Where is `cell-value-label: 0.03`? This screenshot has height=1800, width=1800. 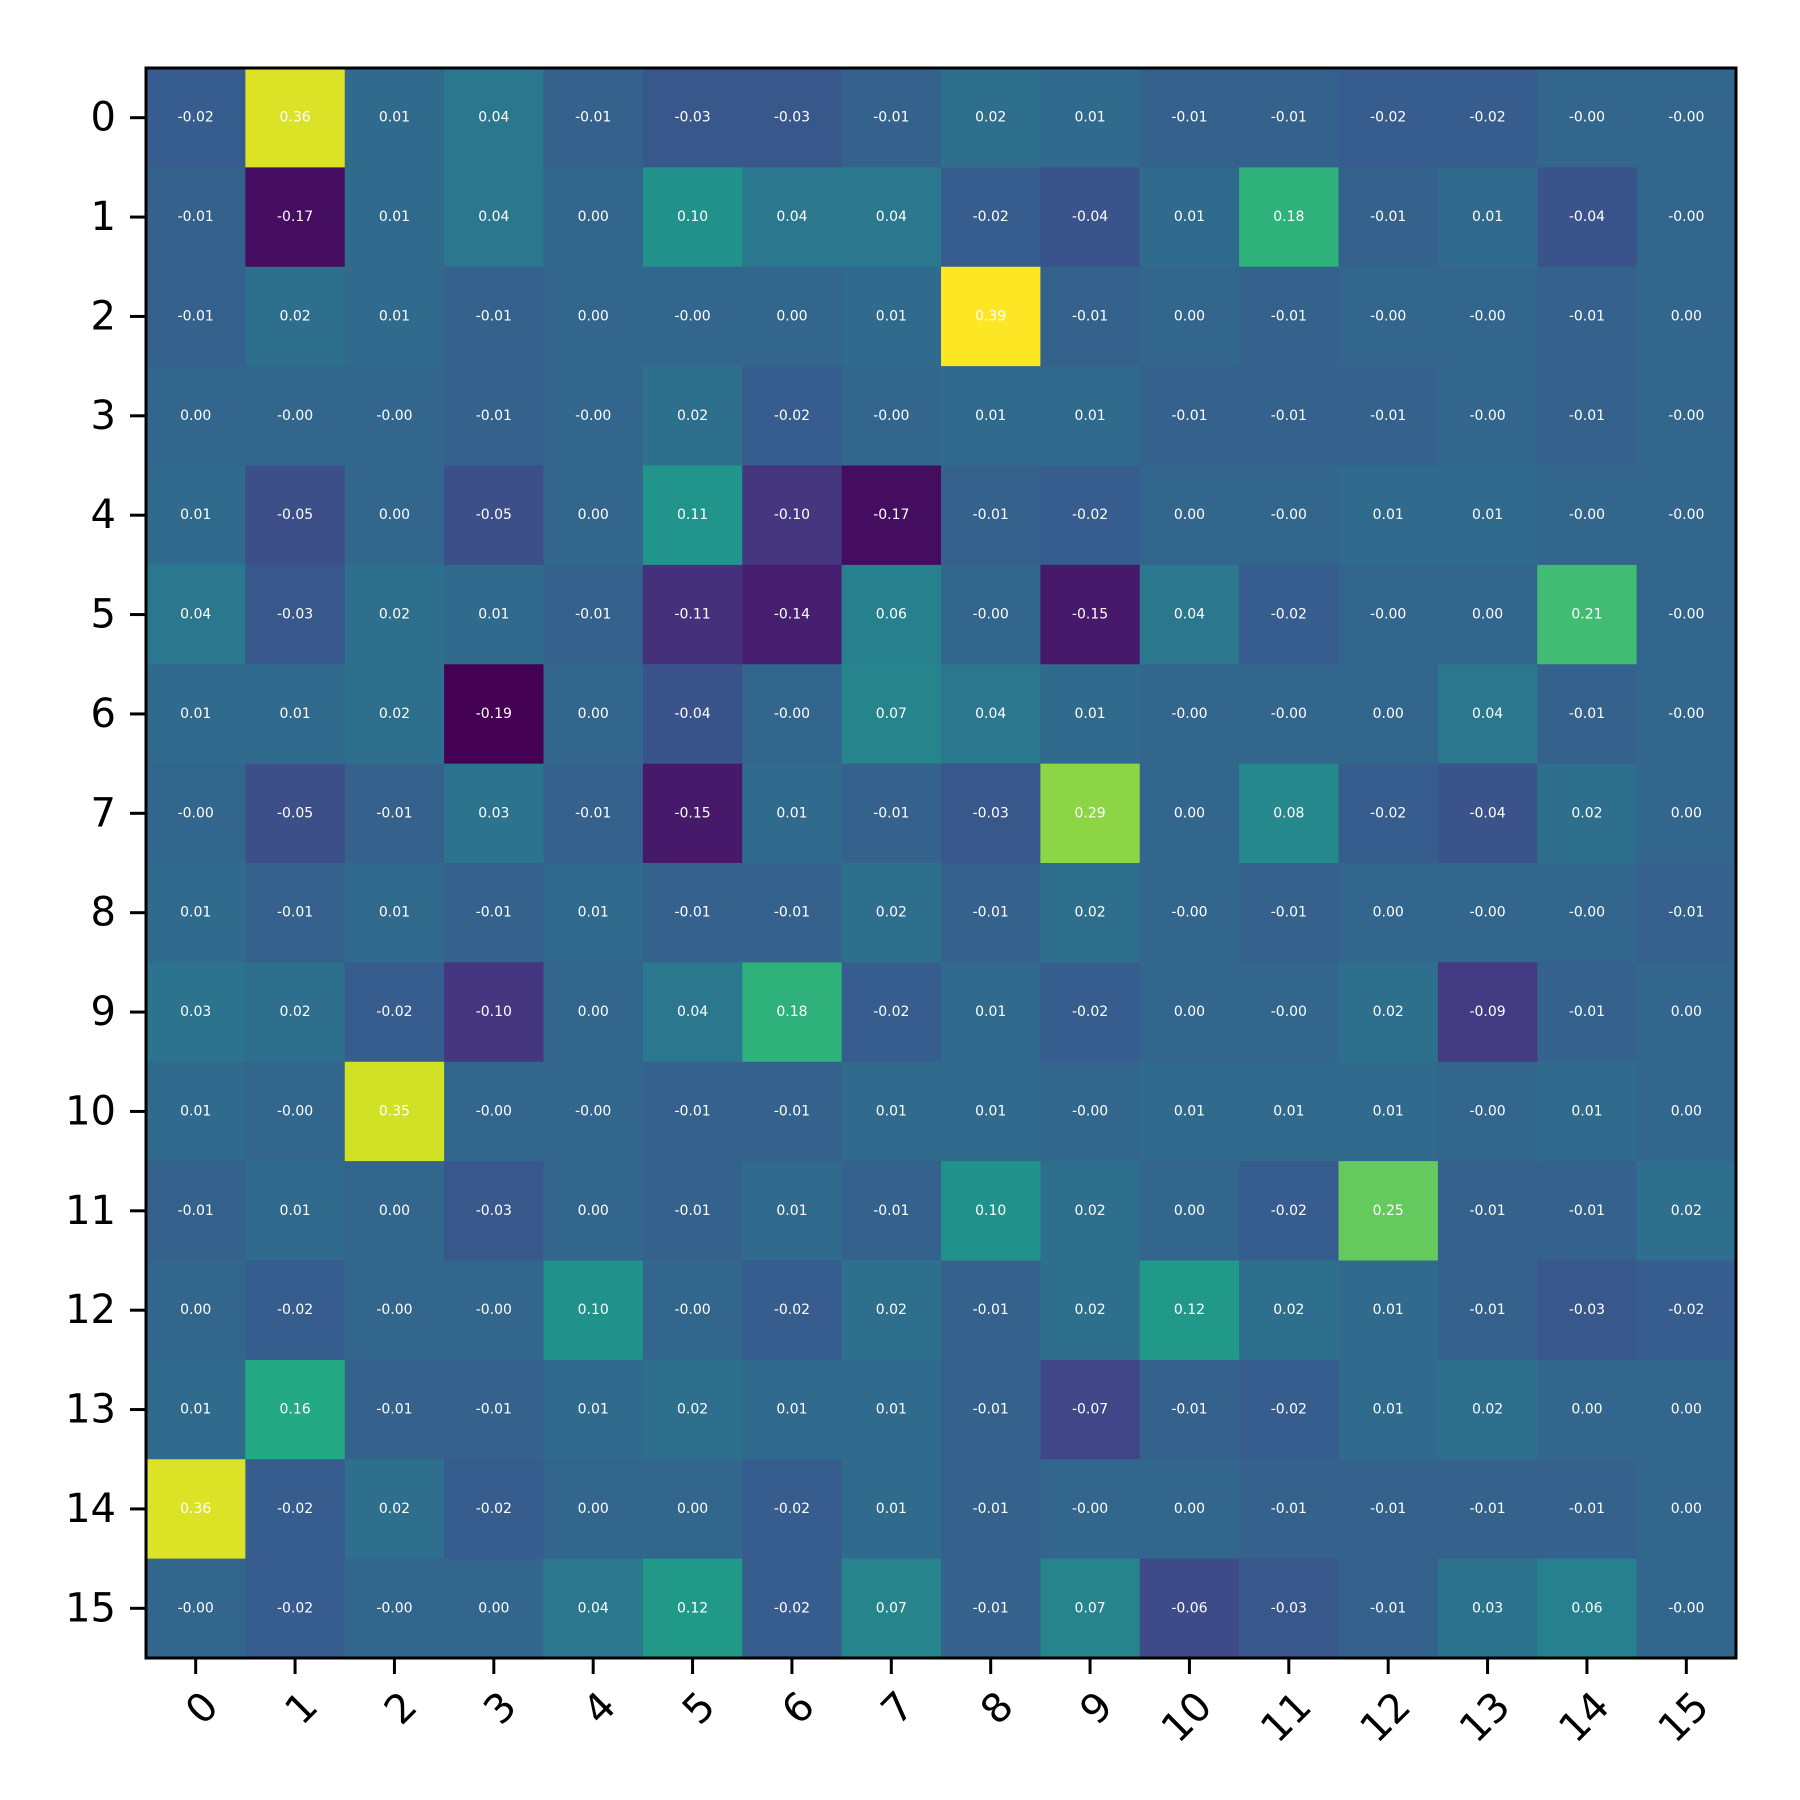
cell-value-label: 0.03 is located at coordinates (195, 1012).